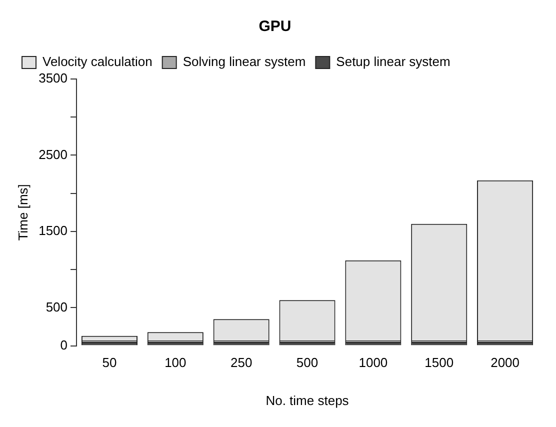 This screenshot has width=556, height=427. I want to click on legend-label: Velocity calculation, so click(97, 62).